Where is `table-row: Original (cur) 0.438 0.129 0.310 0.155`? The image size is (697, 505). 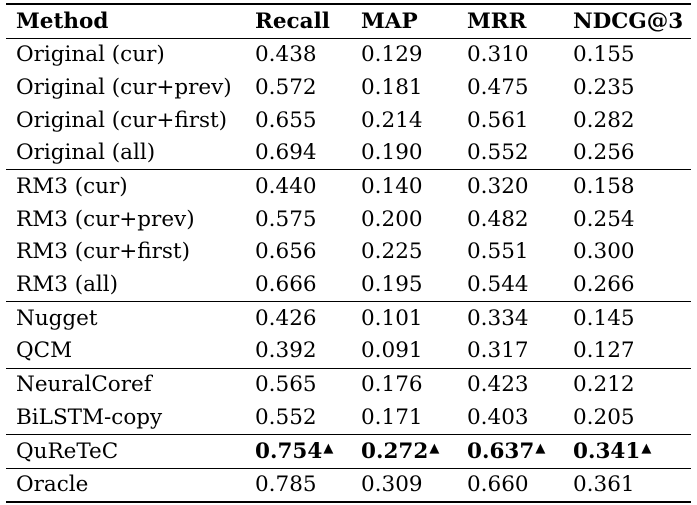
table-row: Original (cur) 0.438 0.129 0.310 0.155 is located at coordinates (348, 54).